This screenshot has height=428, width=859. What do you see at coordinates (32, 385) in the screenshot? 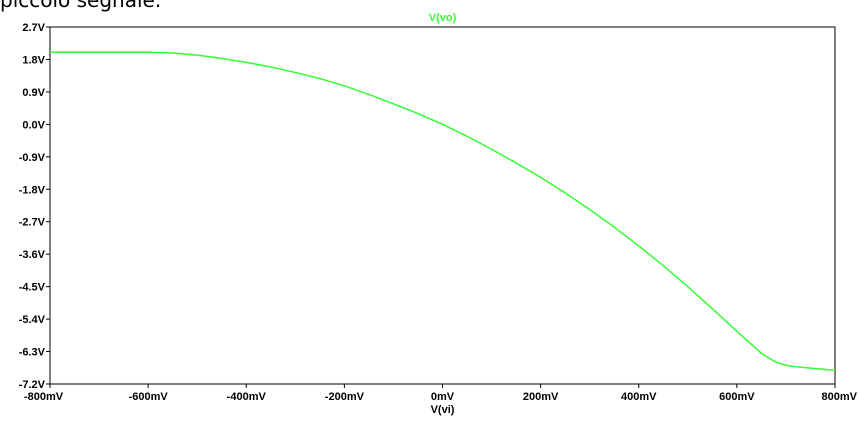
I see `y-tick-label: -7.2V` at bounding box center [32, 385].